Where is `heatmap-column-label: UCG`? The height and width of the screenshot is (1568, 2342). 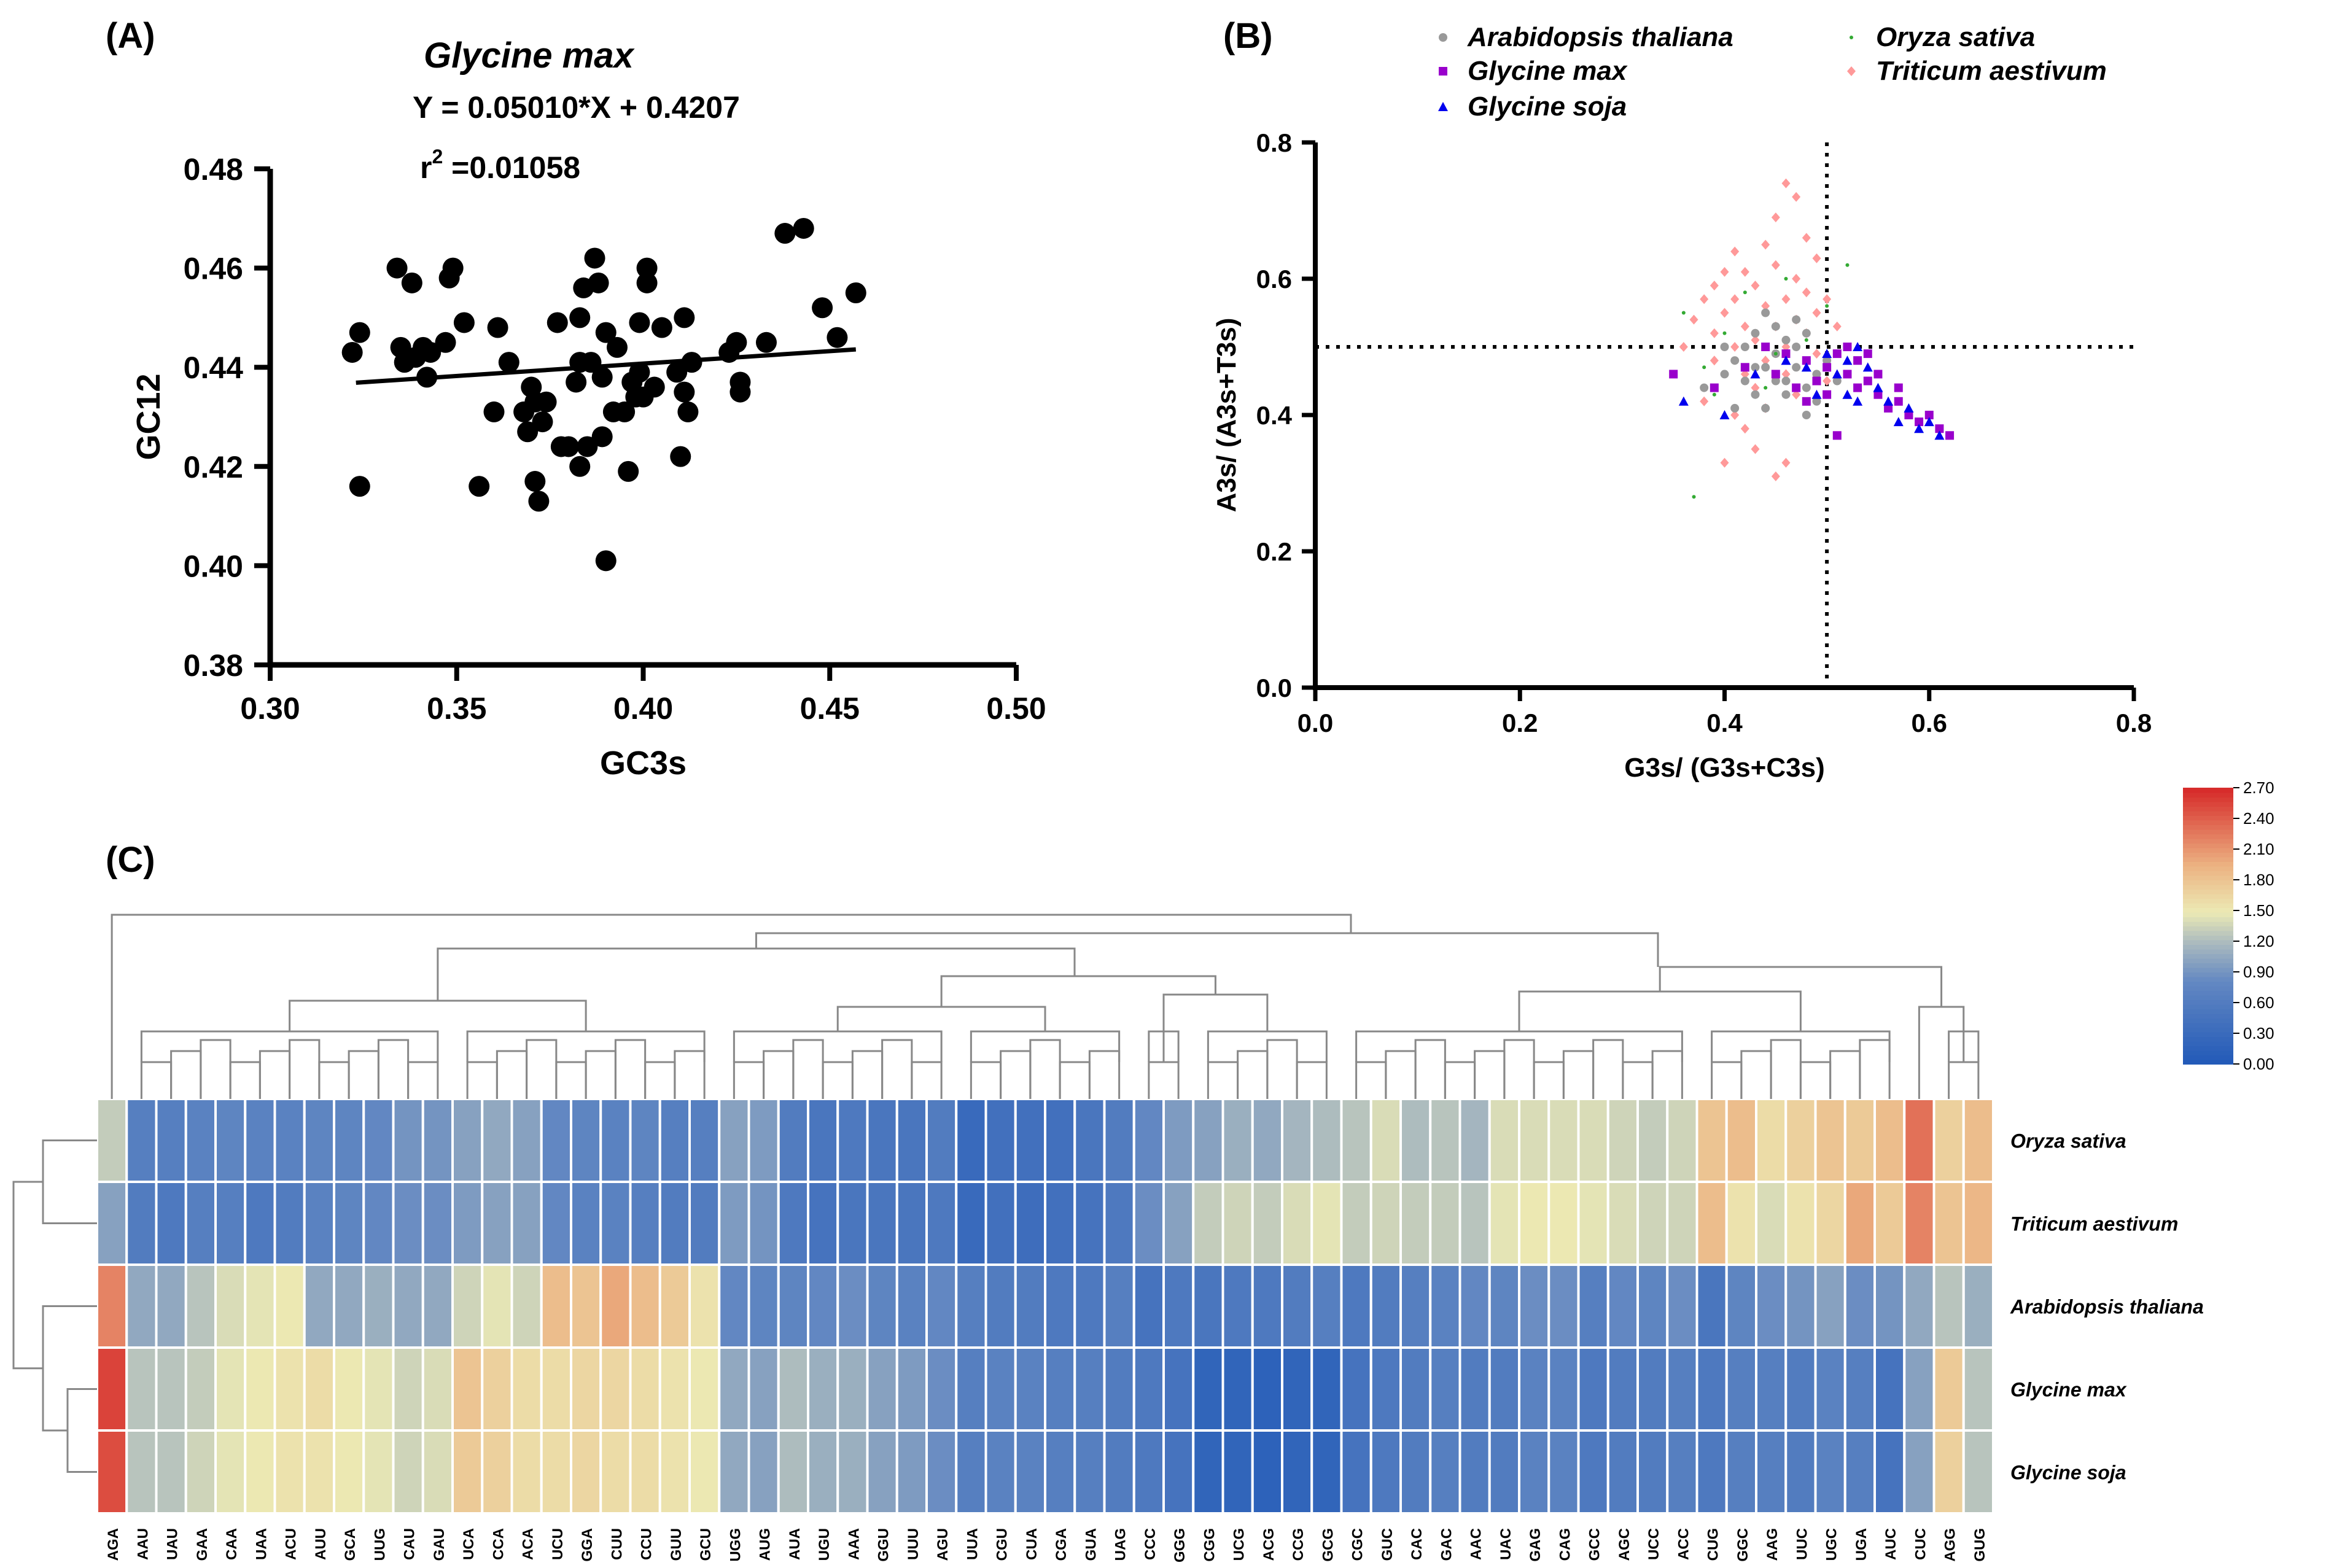
heatmap-column-label: UCG is located at coordinates (1239, 1544).